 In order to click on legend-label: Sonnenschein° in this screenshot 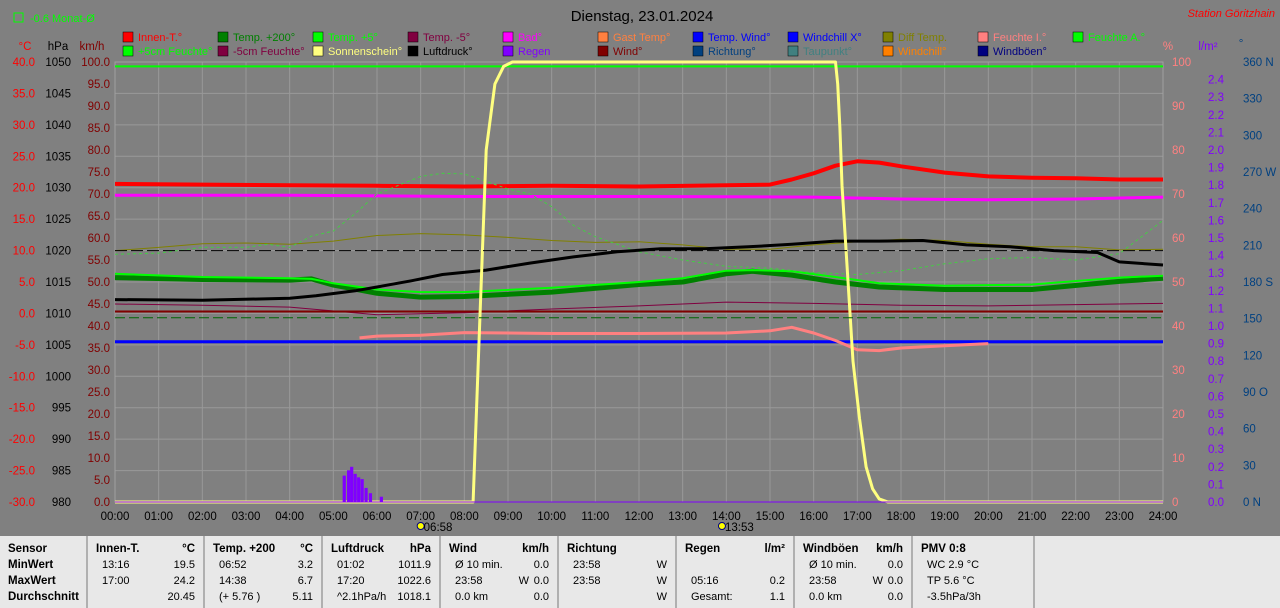, I will do `click(365, 52)`.